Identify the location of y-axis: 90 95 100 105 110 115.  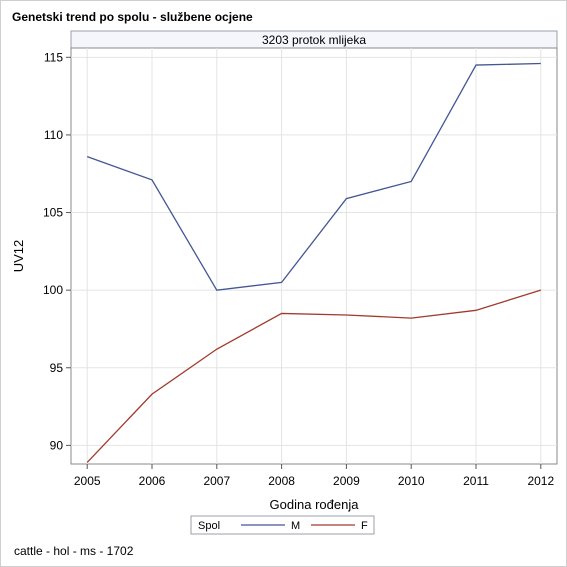
(57, 251).